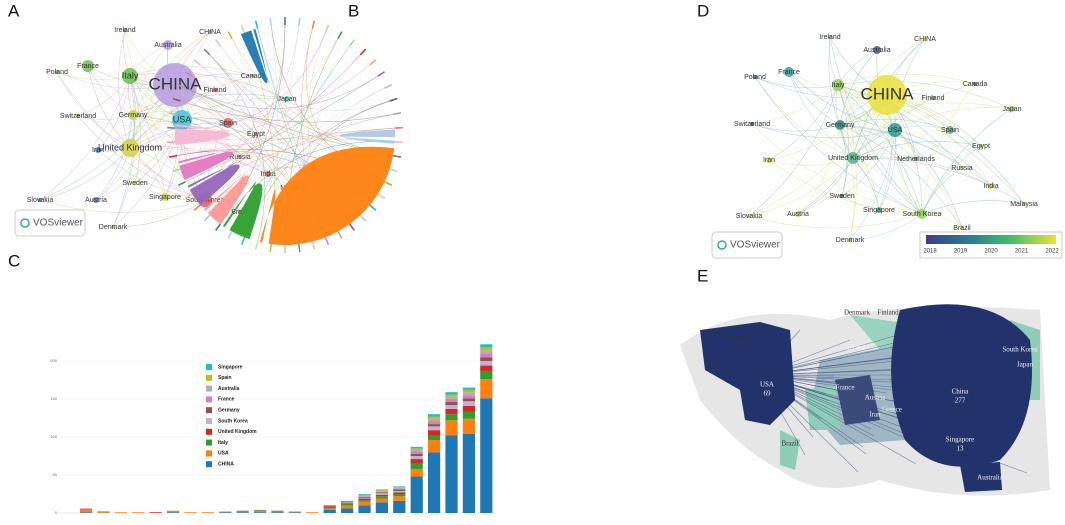 Image resolution: width=1065 pixels, height=525 pixels. Describe the element at coordinates (962, 168) in the screenshot. I see `node-label: Russia` at that location.